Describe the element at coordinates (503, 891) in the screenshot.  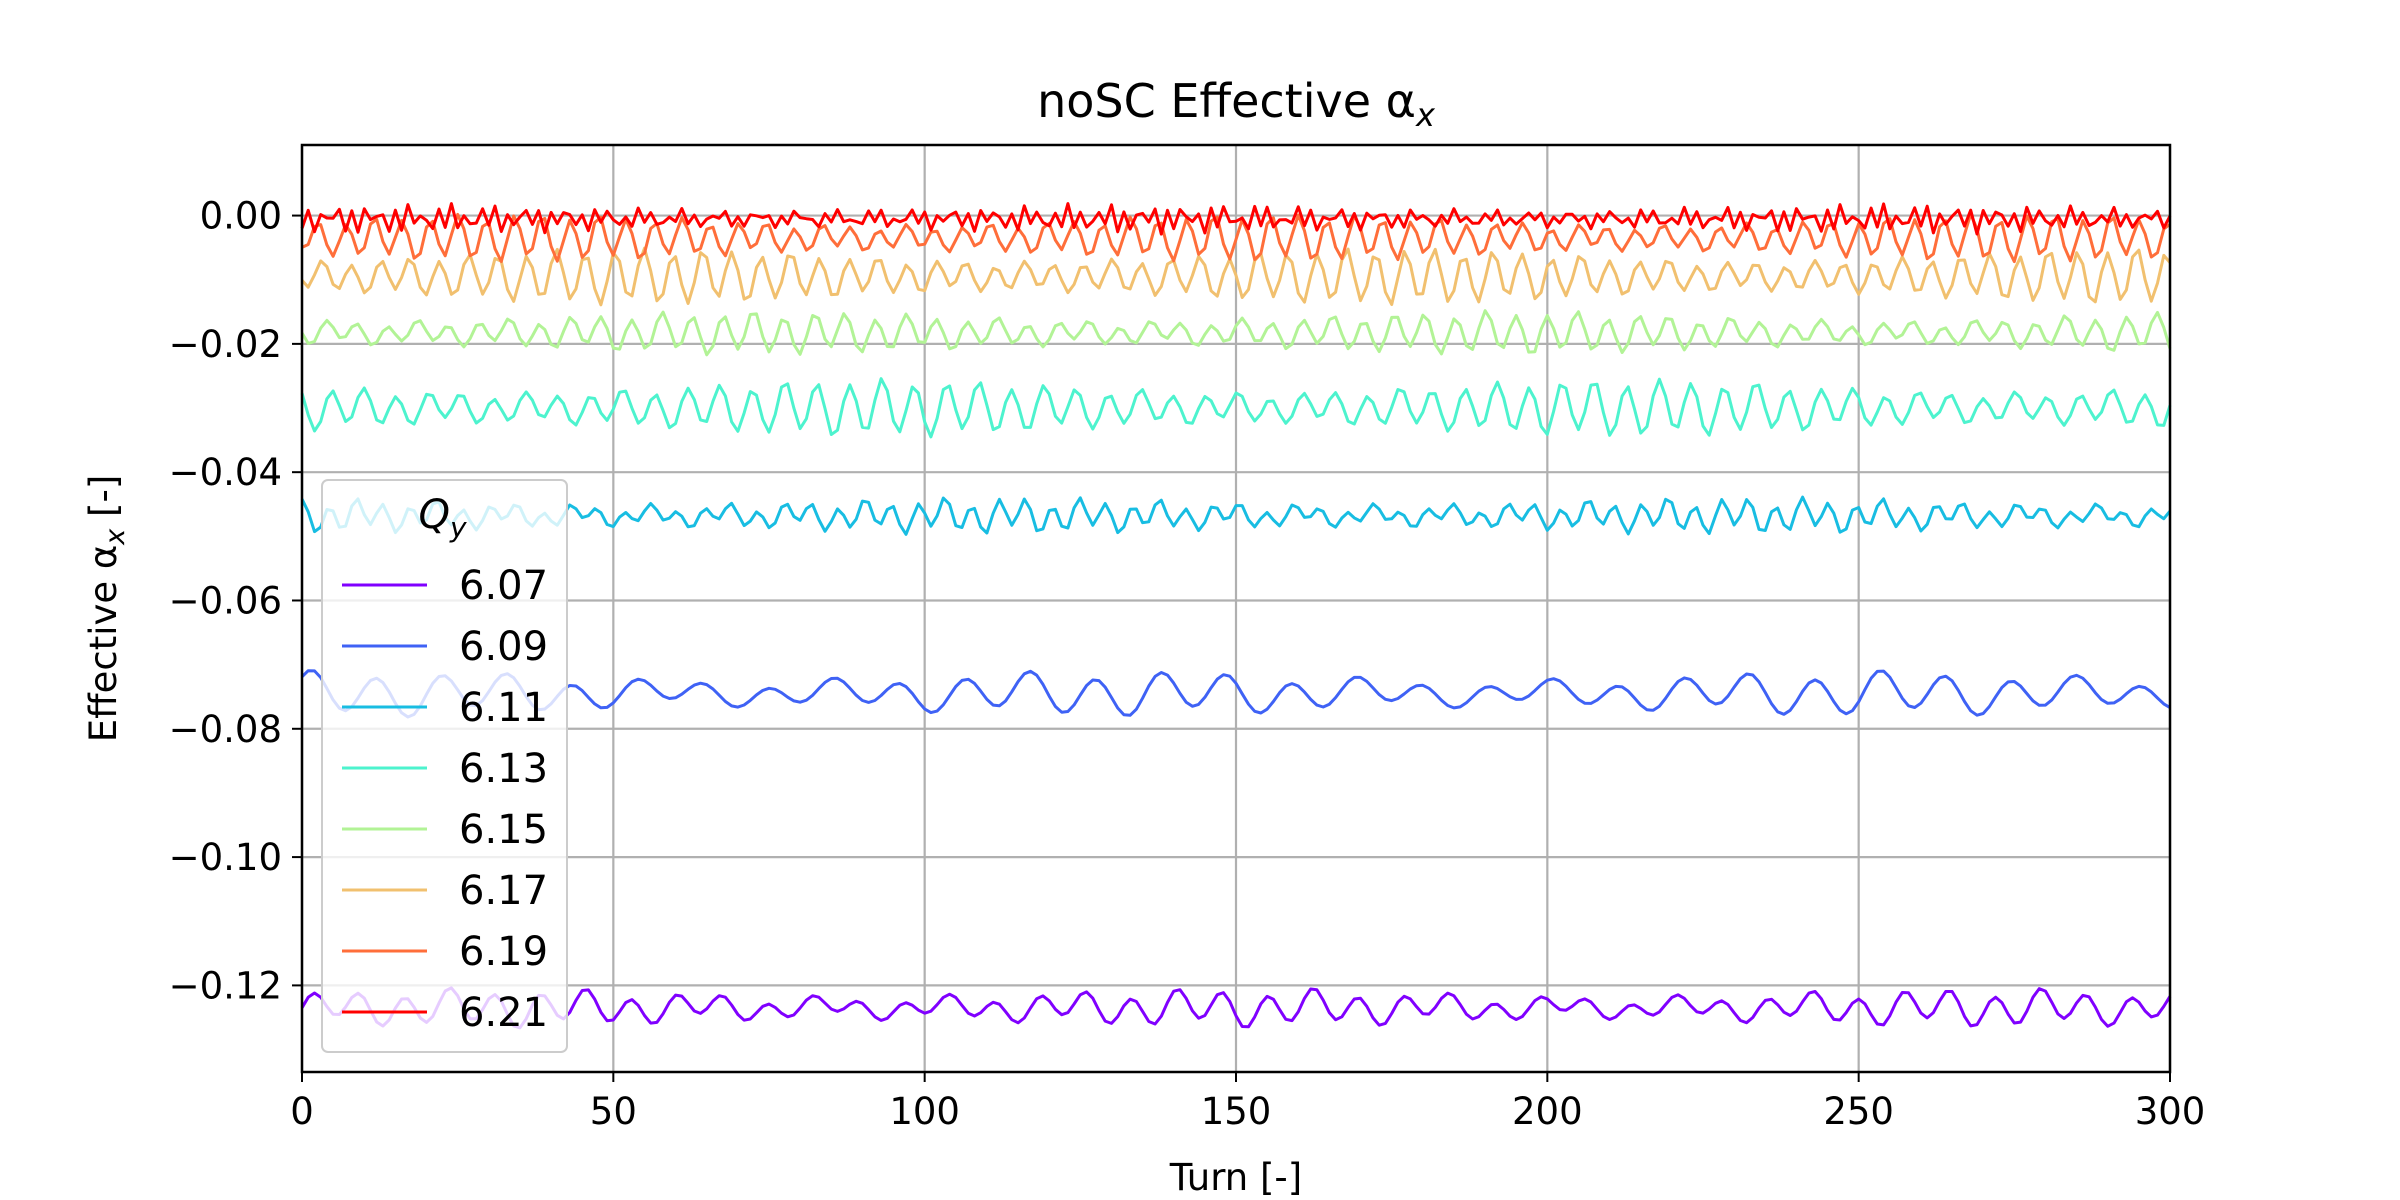
I see `legend-label-6.17: 6.17` at that location.